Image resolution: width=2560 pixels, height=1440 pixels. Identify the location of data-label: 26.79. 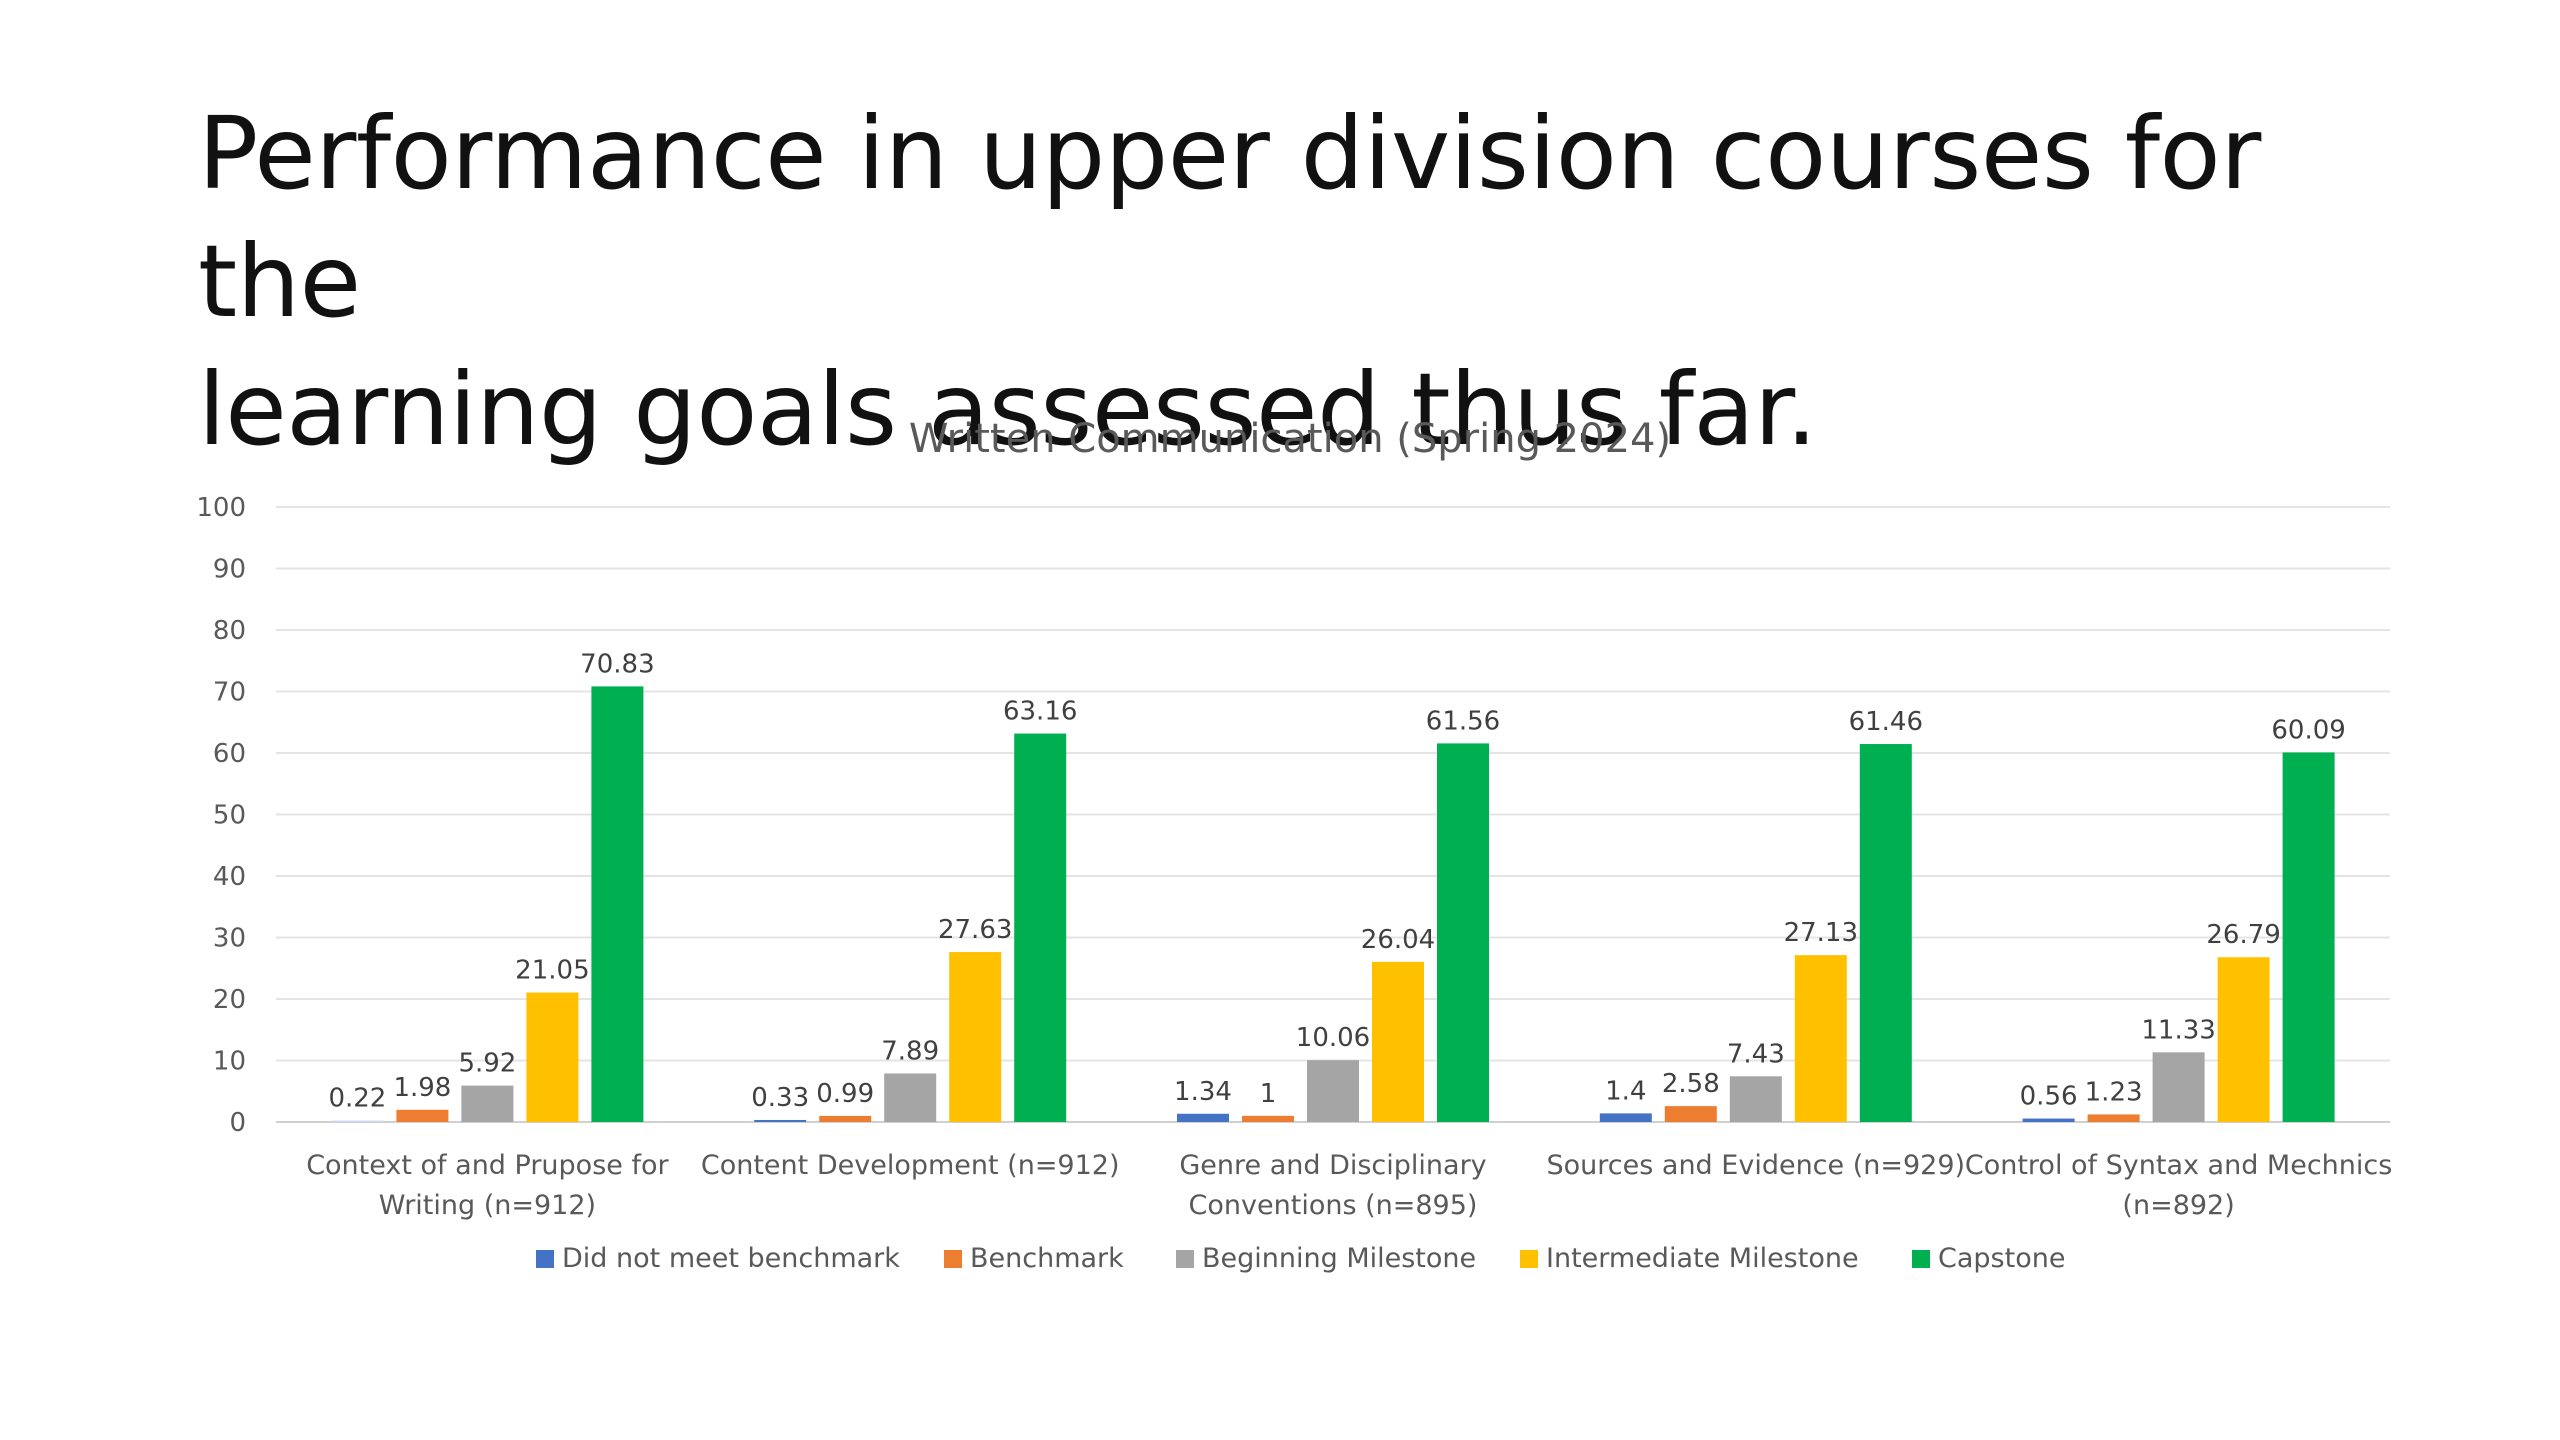
(2243, 935).